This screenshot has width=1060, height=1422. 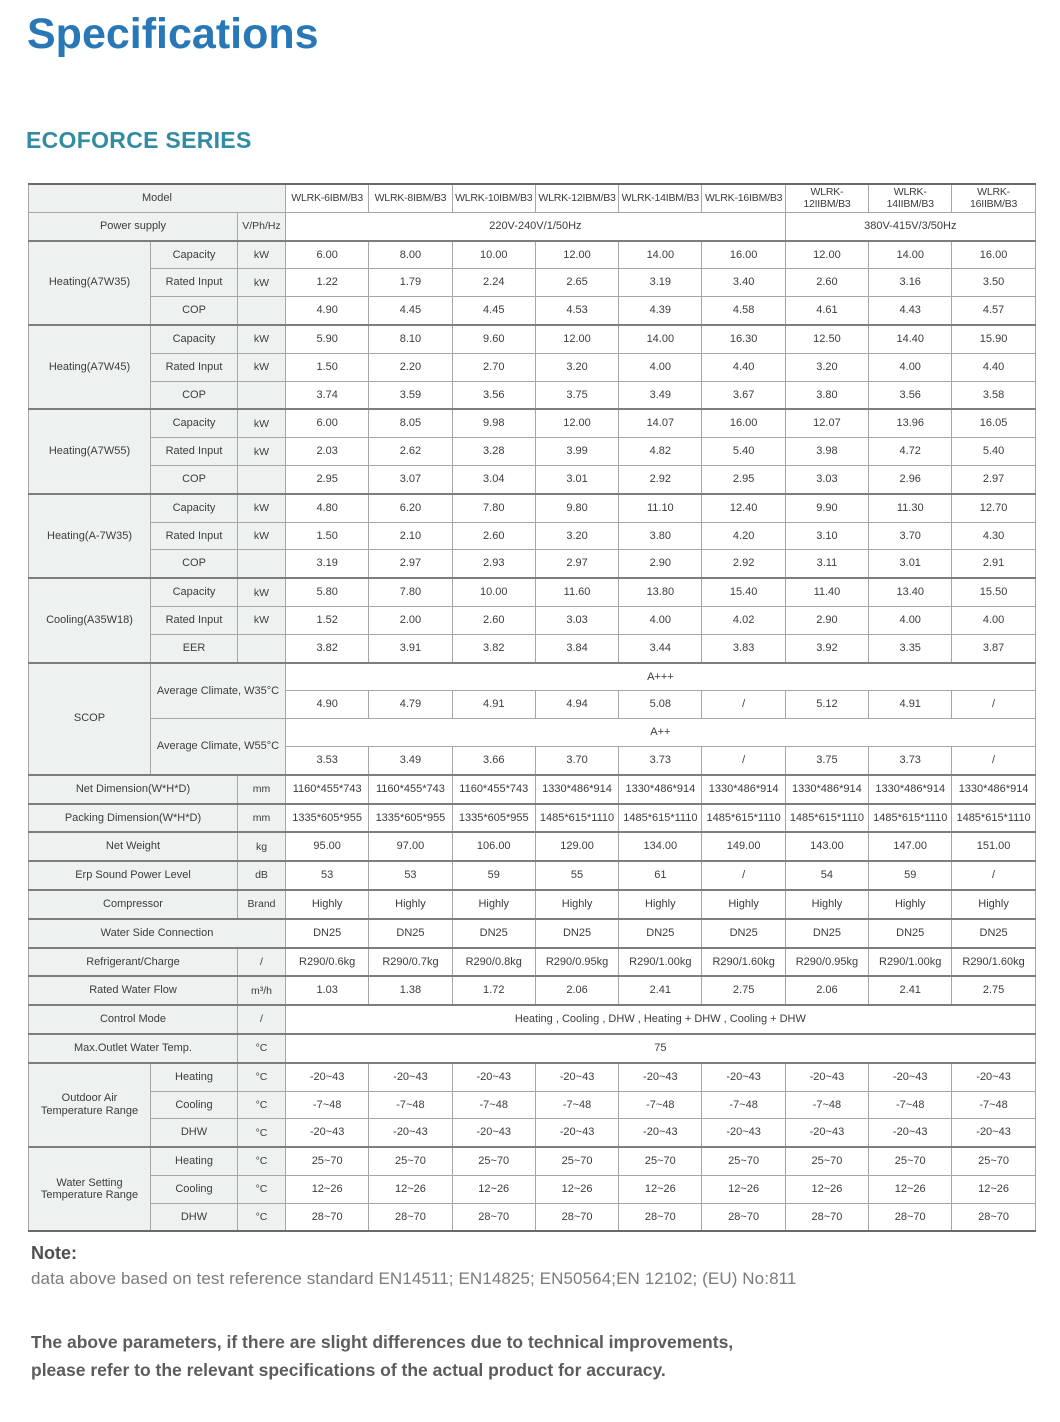 What do you see at coordinates (327, 648) in the screenshot?
I see `spec-value: 3.82` at bounding box center [327, 648].